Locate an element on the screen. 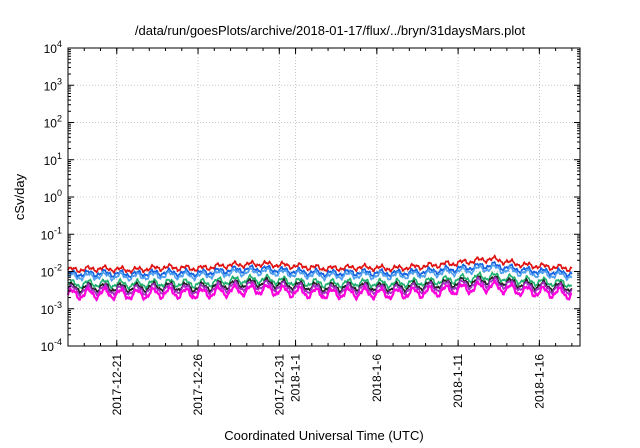 The image size is (640, 448). y-tick-exponent: -3 is located at coordinates (58, 305).